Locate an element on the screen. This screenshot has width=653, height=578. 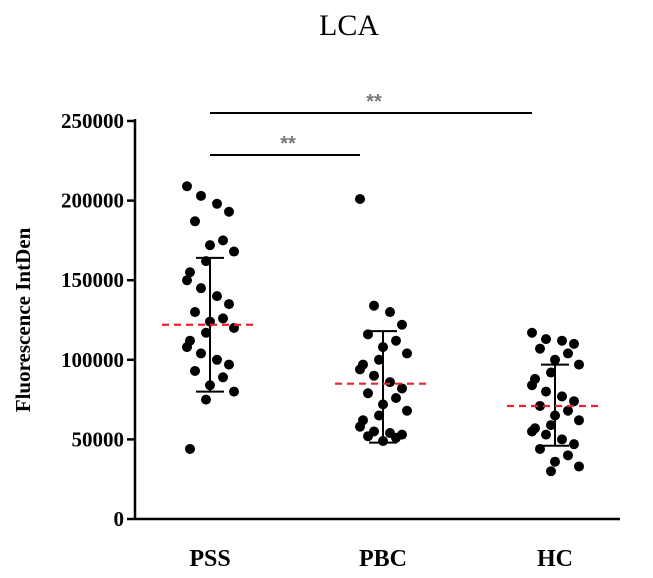
y-tick-label: 150000 is located at coordinates (92, 280).